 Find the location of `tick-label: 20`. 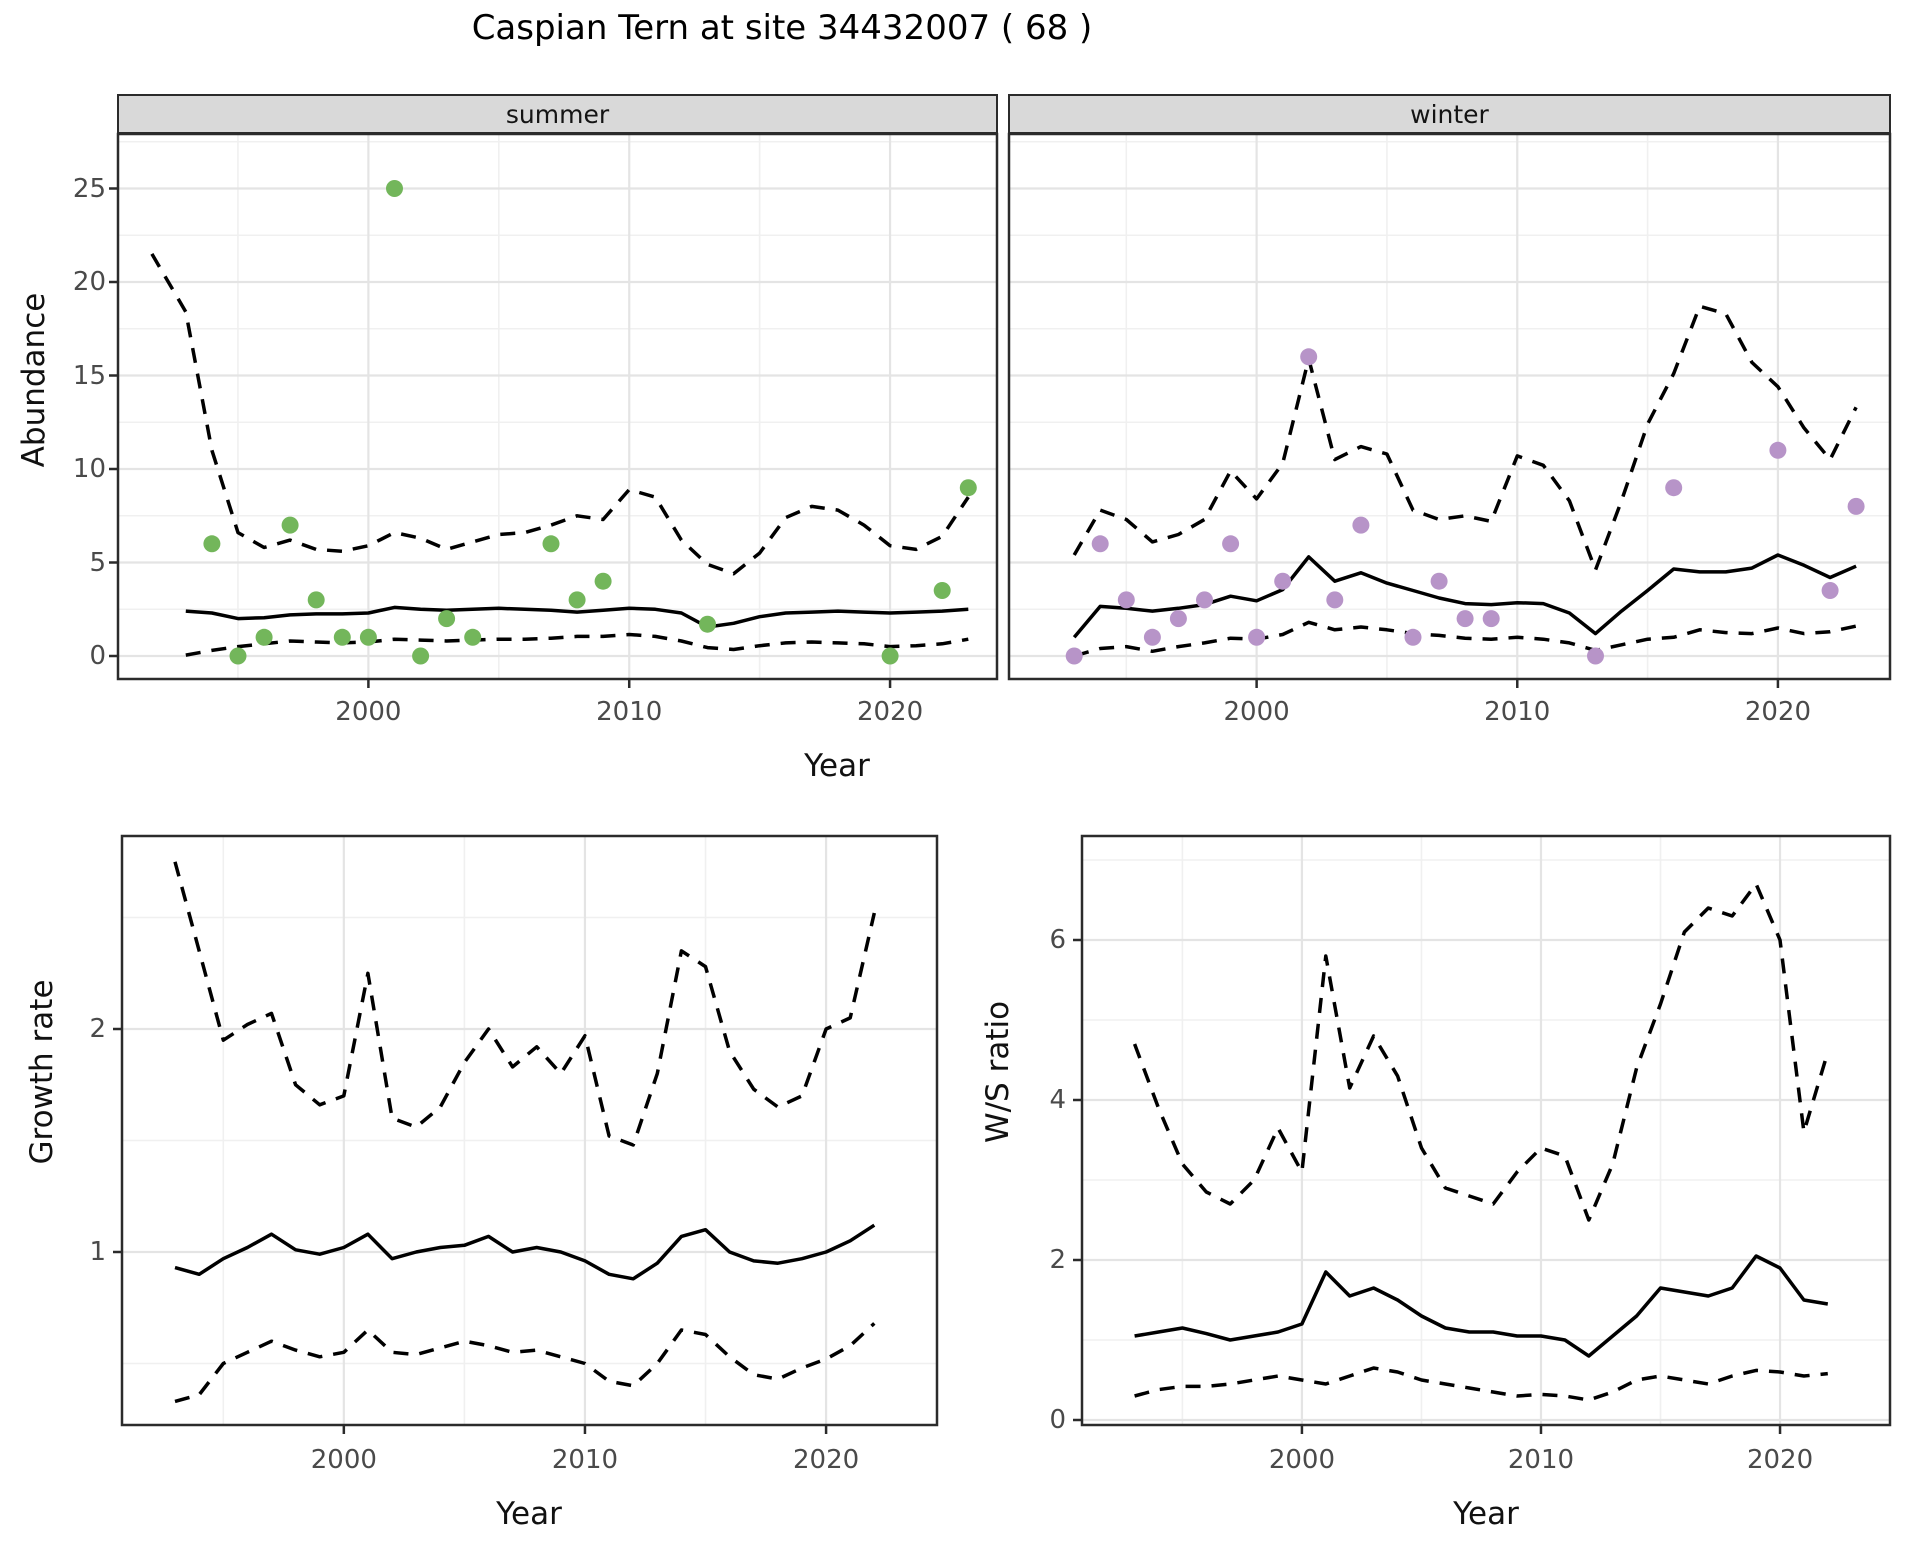

tick-label: 20 is located at coordinates (89, 282).